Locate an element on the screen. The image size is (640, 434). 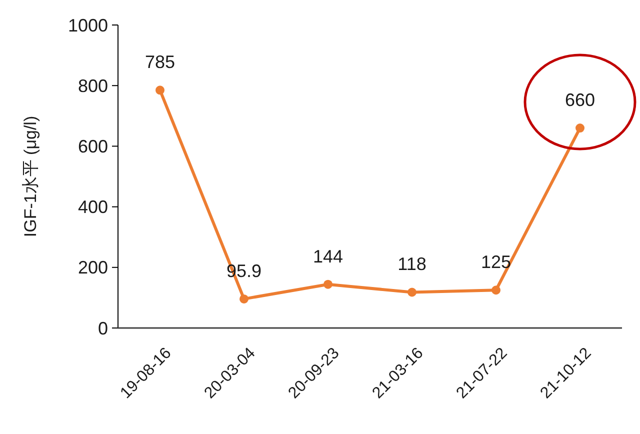
data-label: 785 is located at coordinates (160, 62).